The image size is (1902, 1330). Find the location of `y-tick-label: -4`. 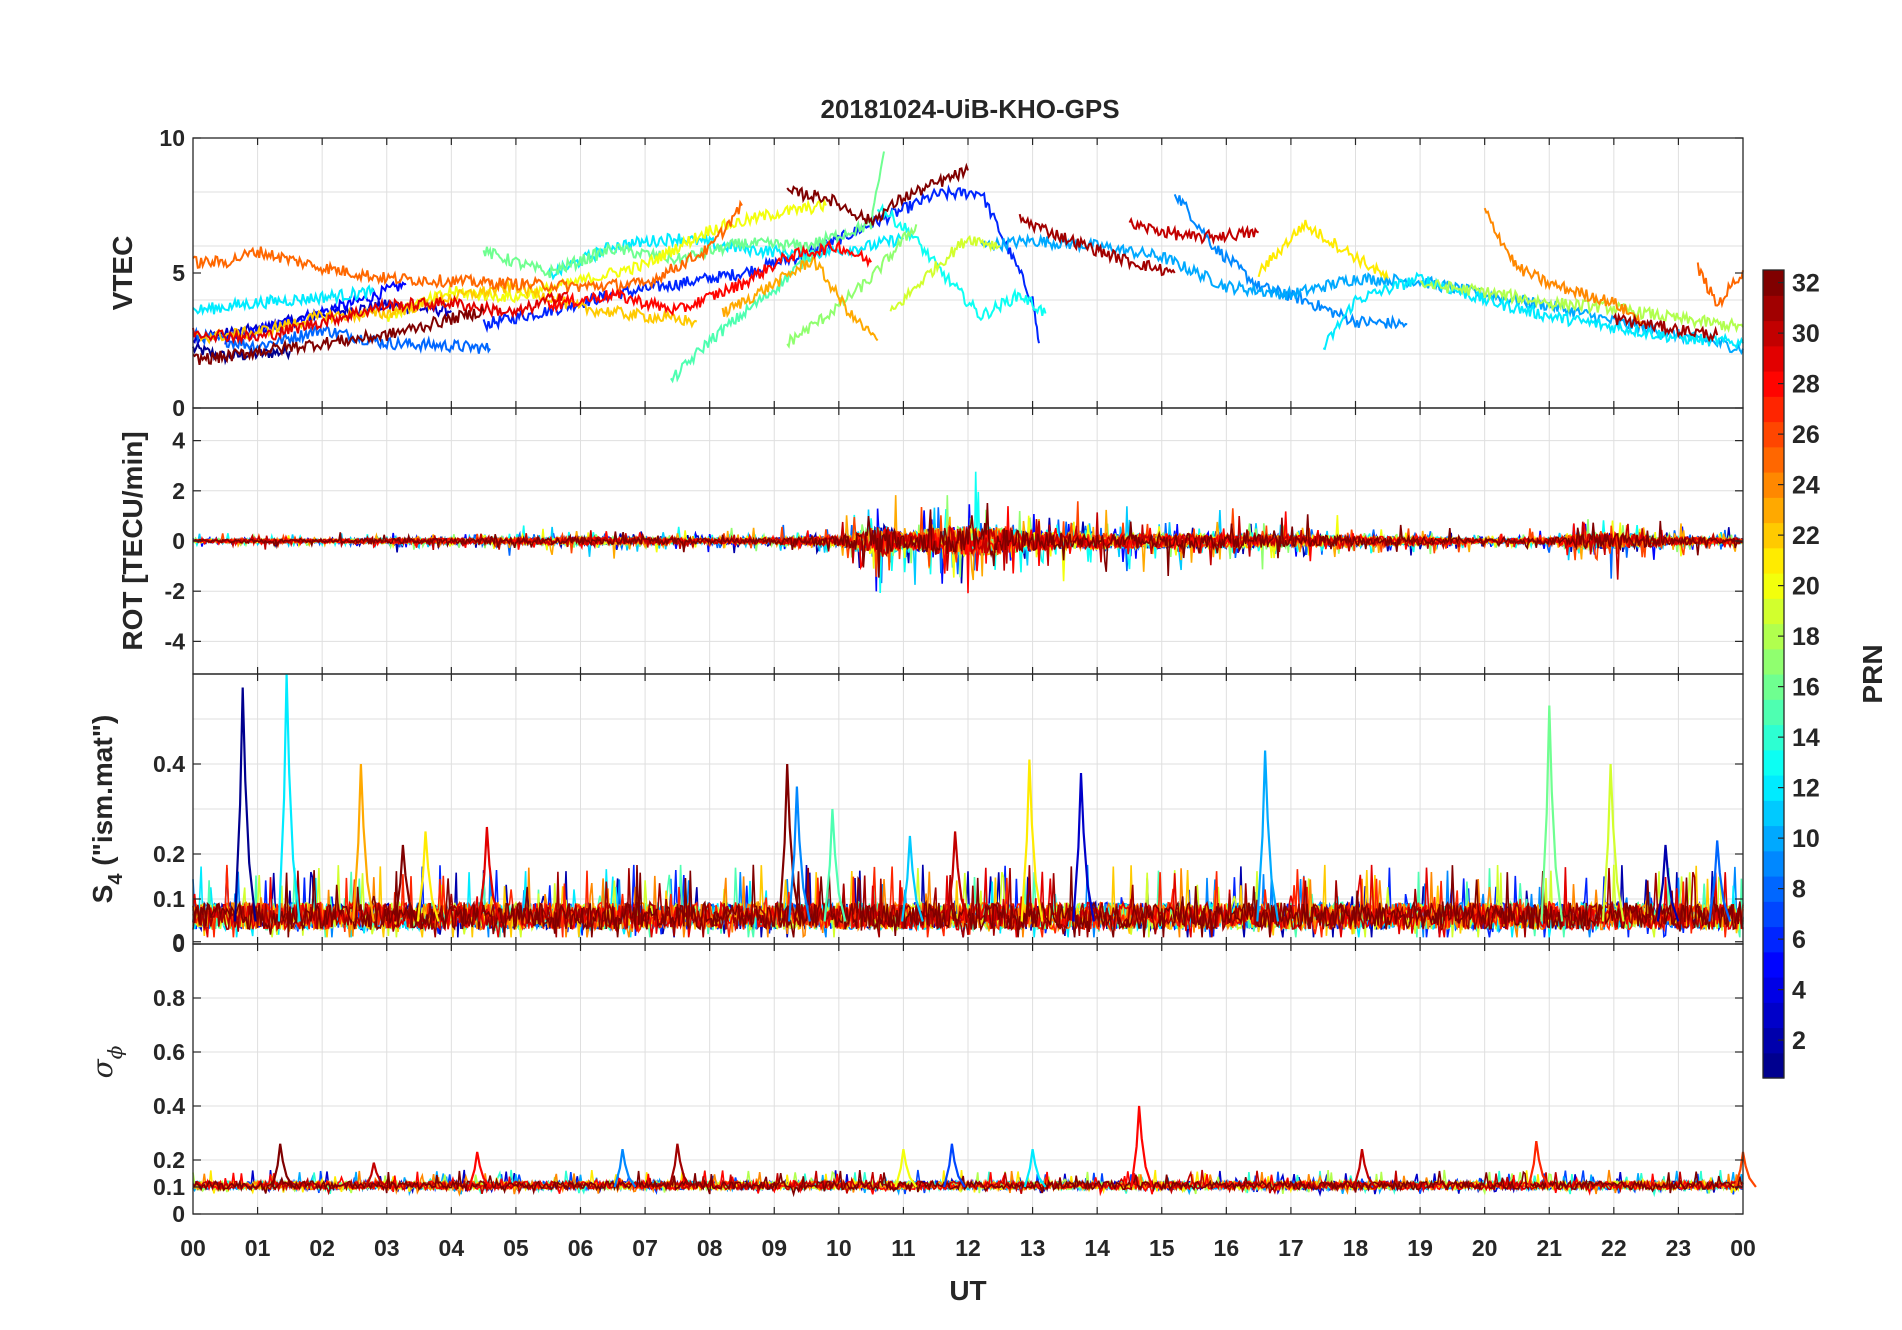

y-tick-label: -4 is located at coordinates (175, 641).